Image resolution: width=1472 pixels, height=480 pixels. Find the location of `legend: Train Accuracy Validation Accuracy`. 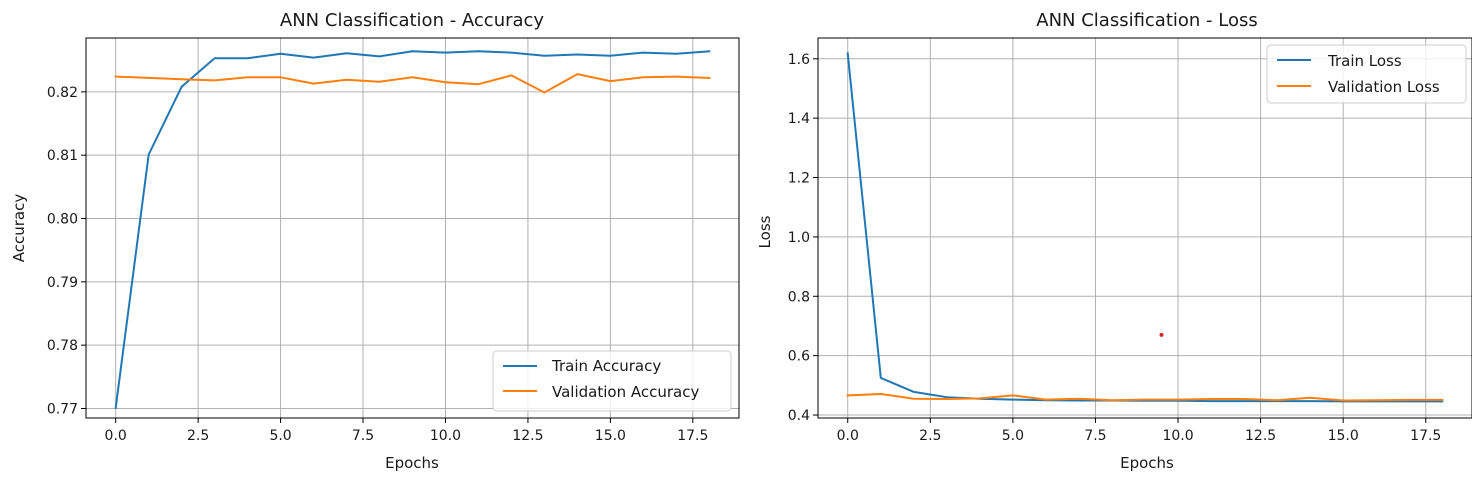

legend: Train Accuracy Validation Accuracy is located at coordinates (612, 381).